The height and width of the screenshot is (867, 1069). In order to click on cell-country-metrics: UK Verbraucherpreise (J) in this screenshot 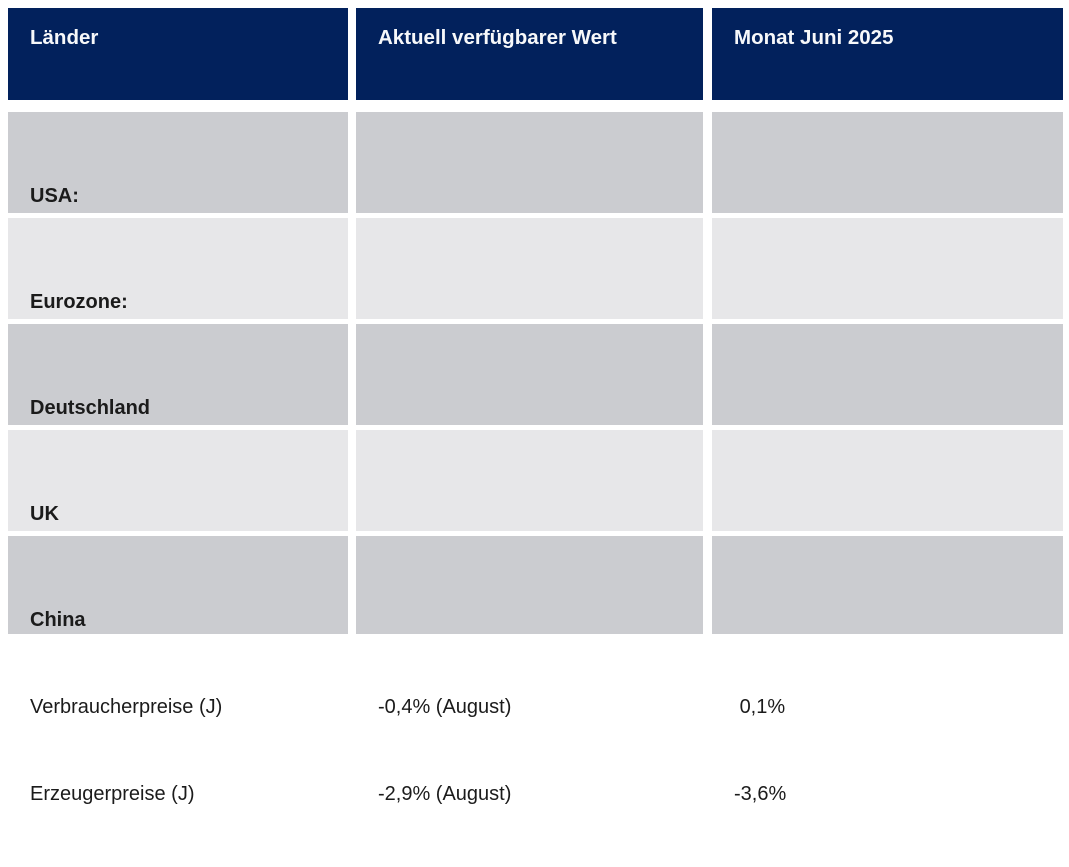, I will do `click(178, 521)`.